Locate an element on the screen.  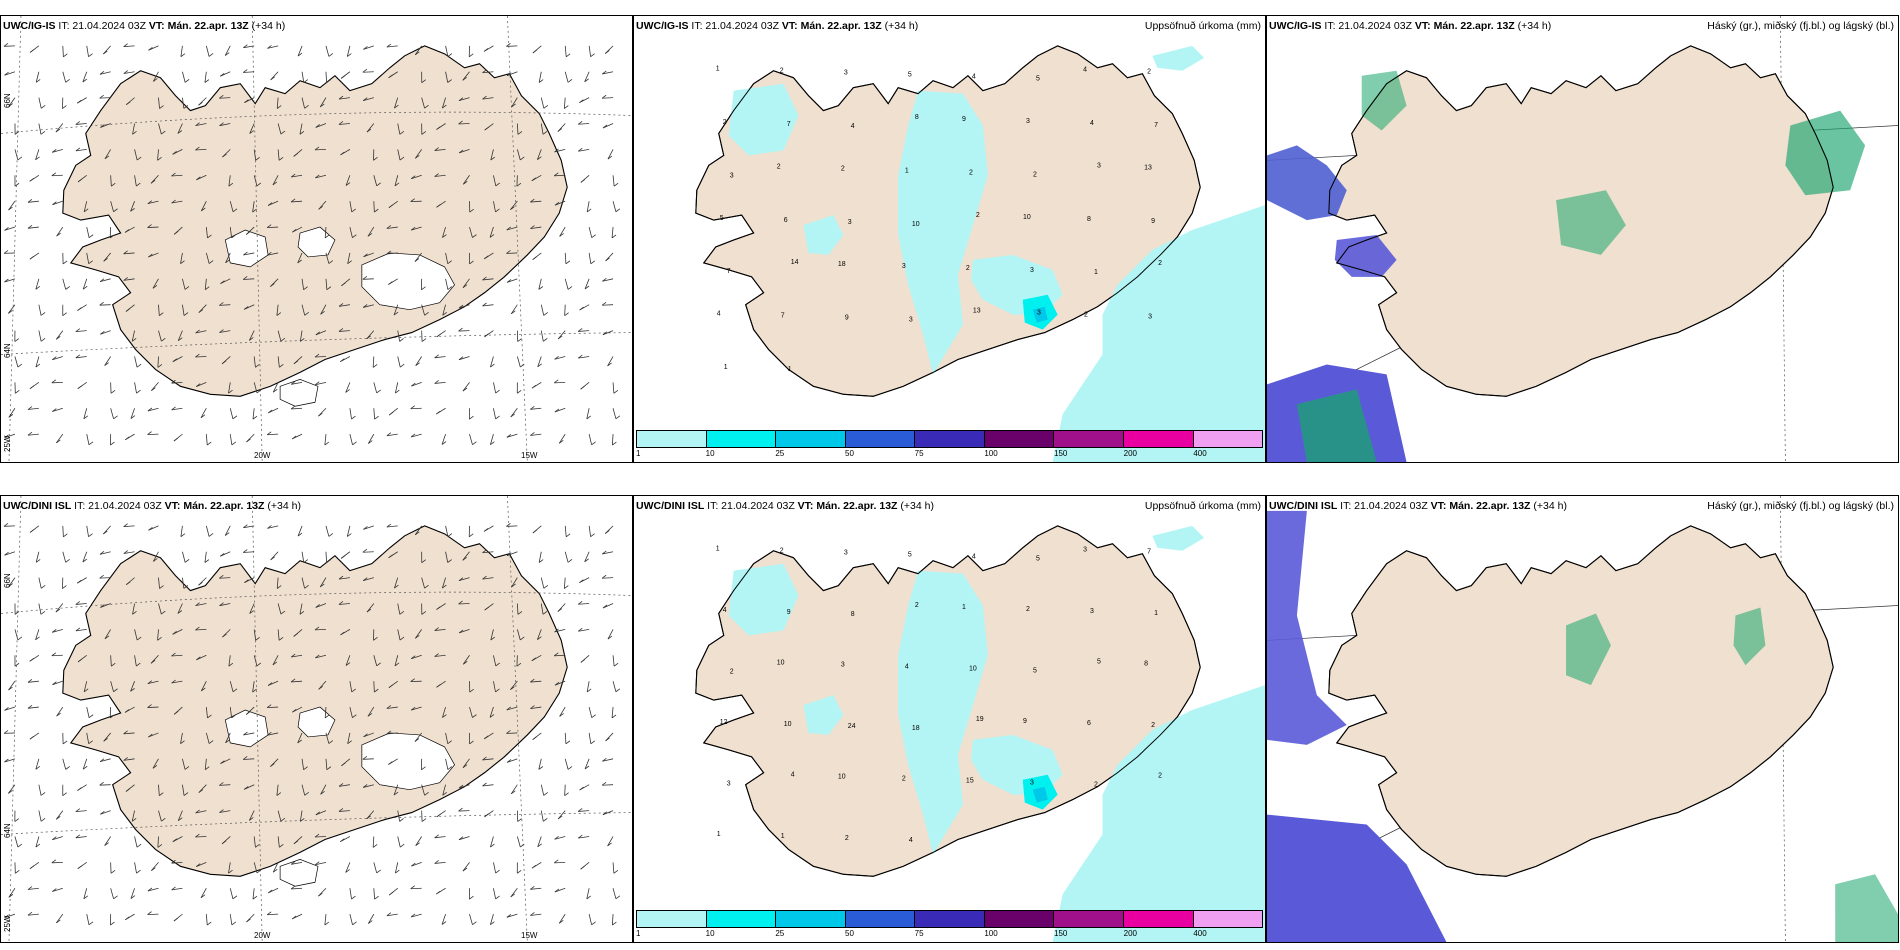
lat-label-66n: 66N is located at coordinates (7, 580).